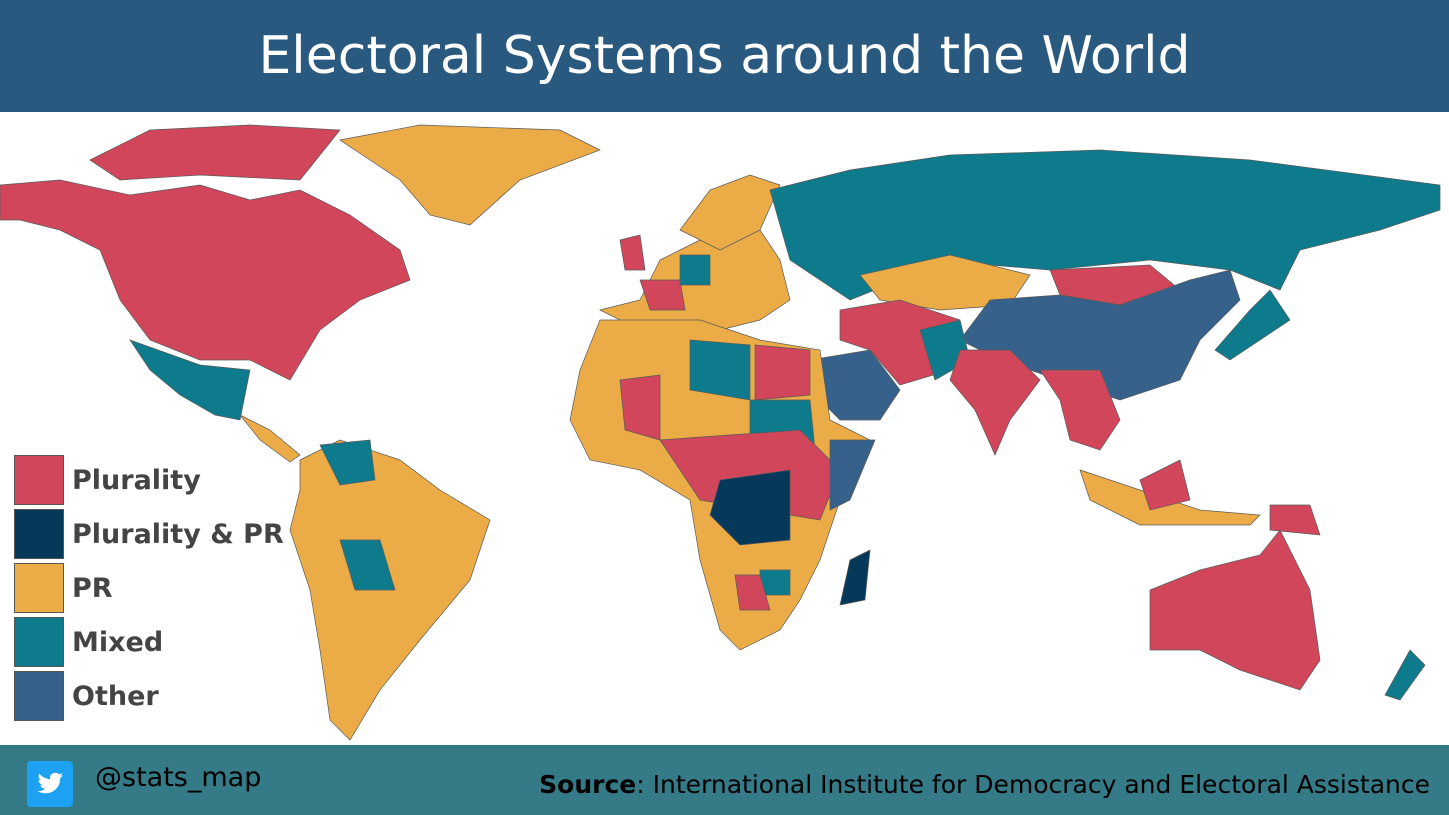  Describe the element at coordinates (118, 642) in the screenshot. I see `legend-label: Mixed` at that location.